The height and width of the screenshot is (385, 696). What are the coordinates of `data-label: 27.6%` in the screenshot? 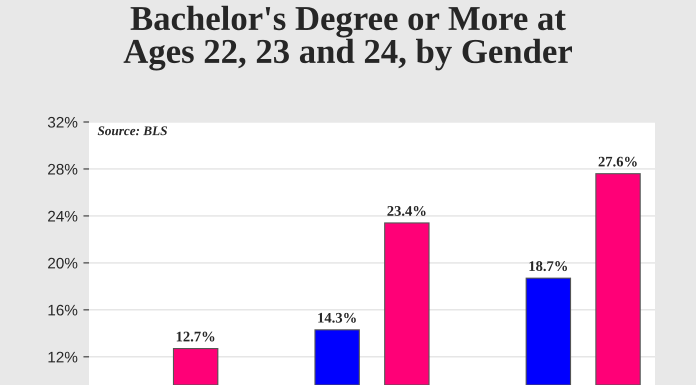 It's located at (617, 161).